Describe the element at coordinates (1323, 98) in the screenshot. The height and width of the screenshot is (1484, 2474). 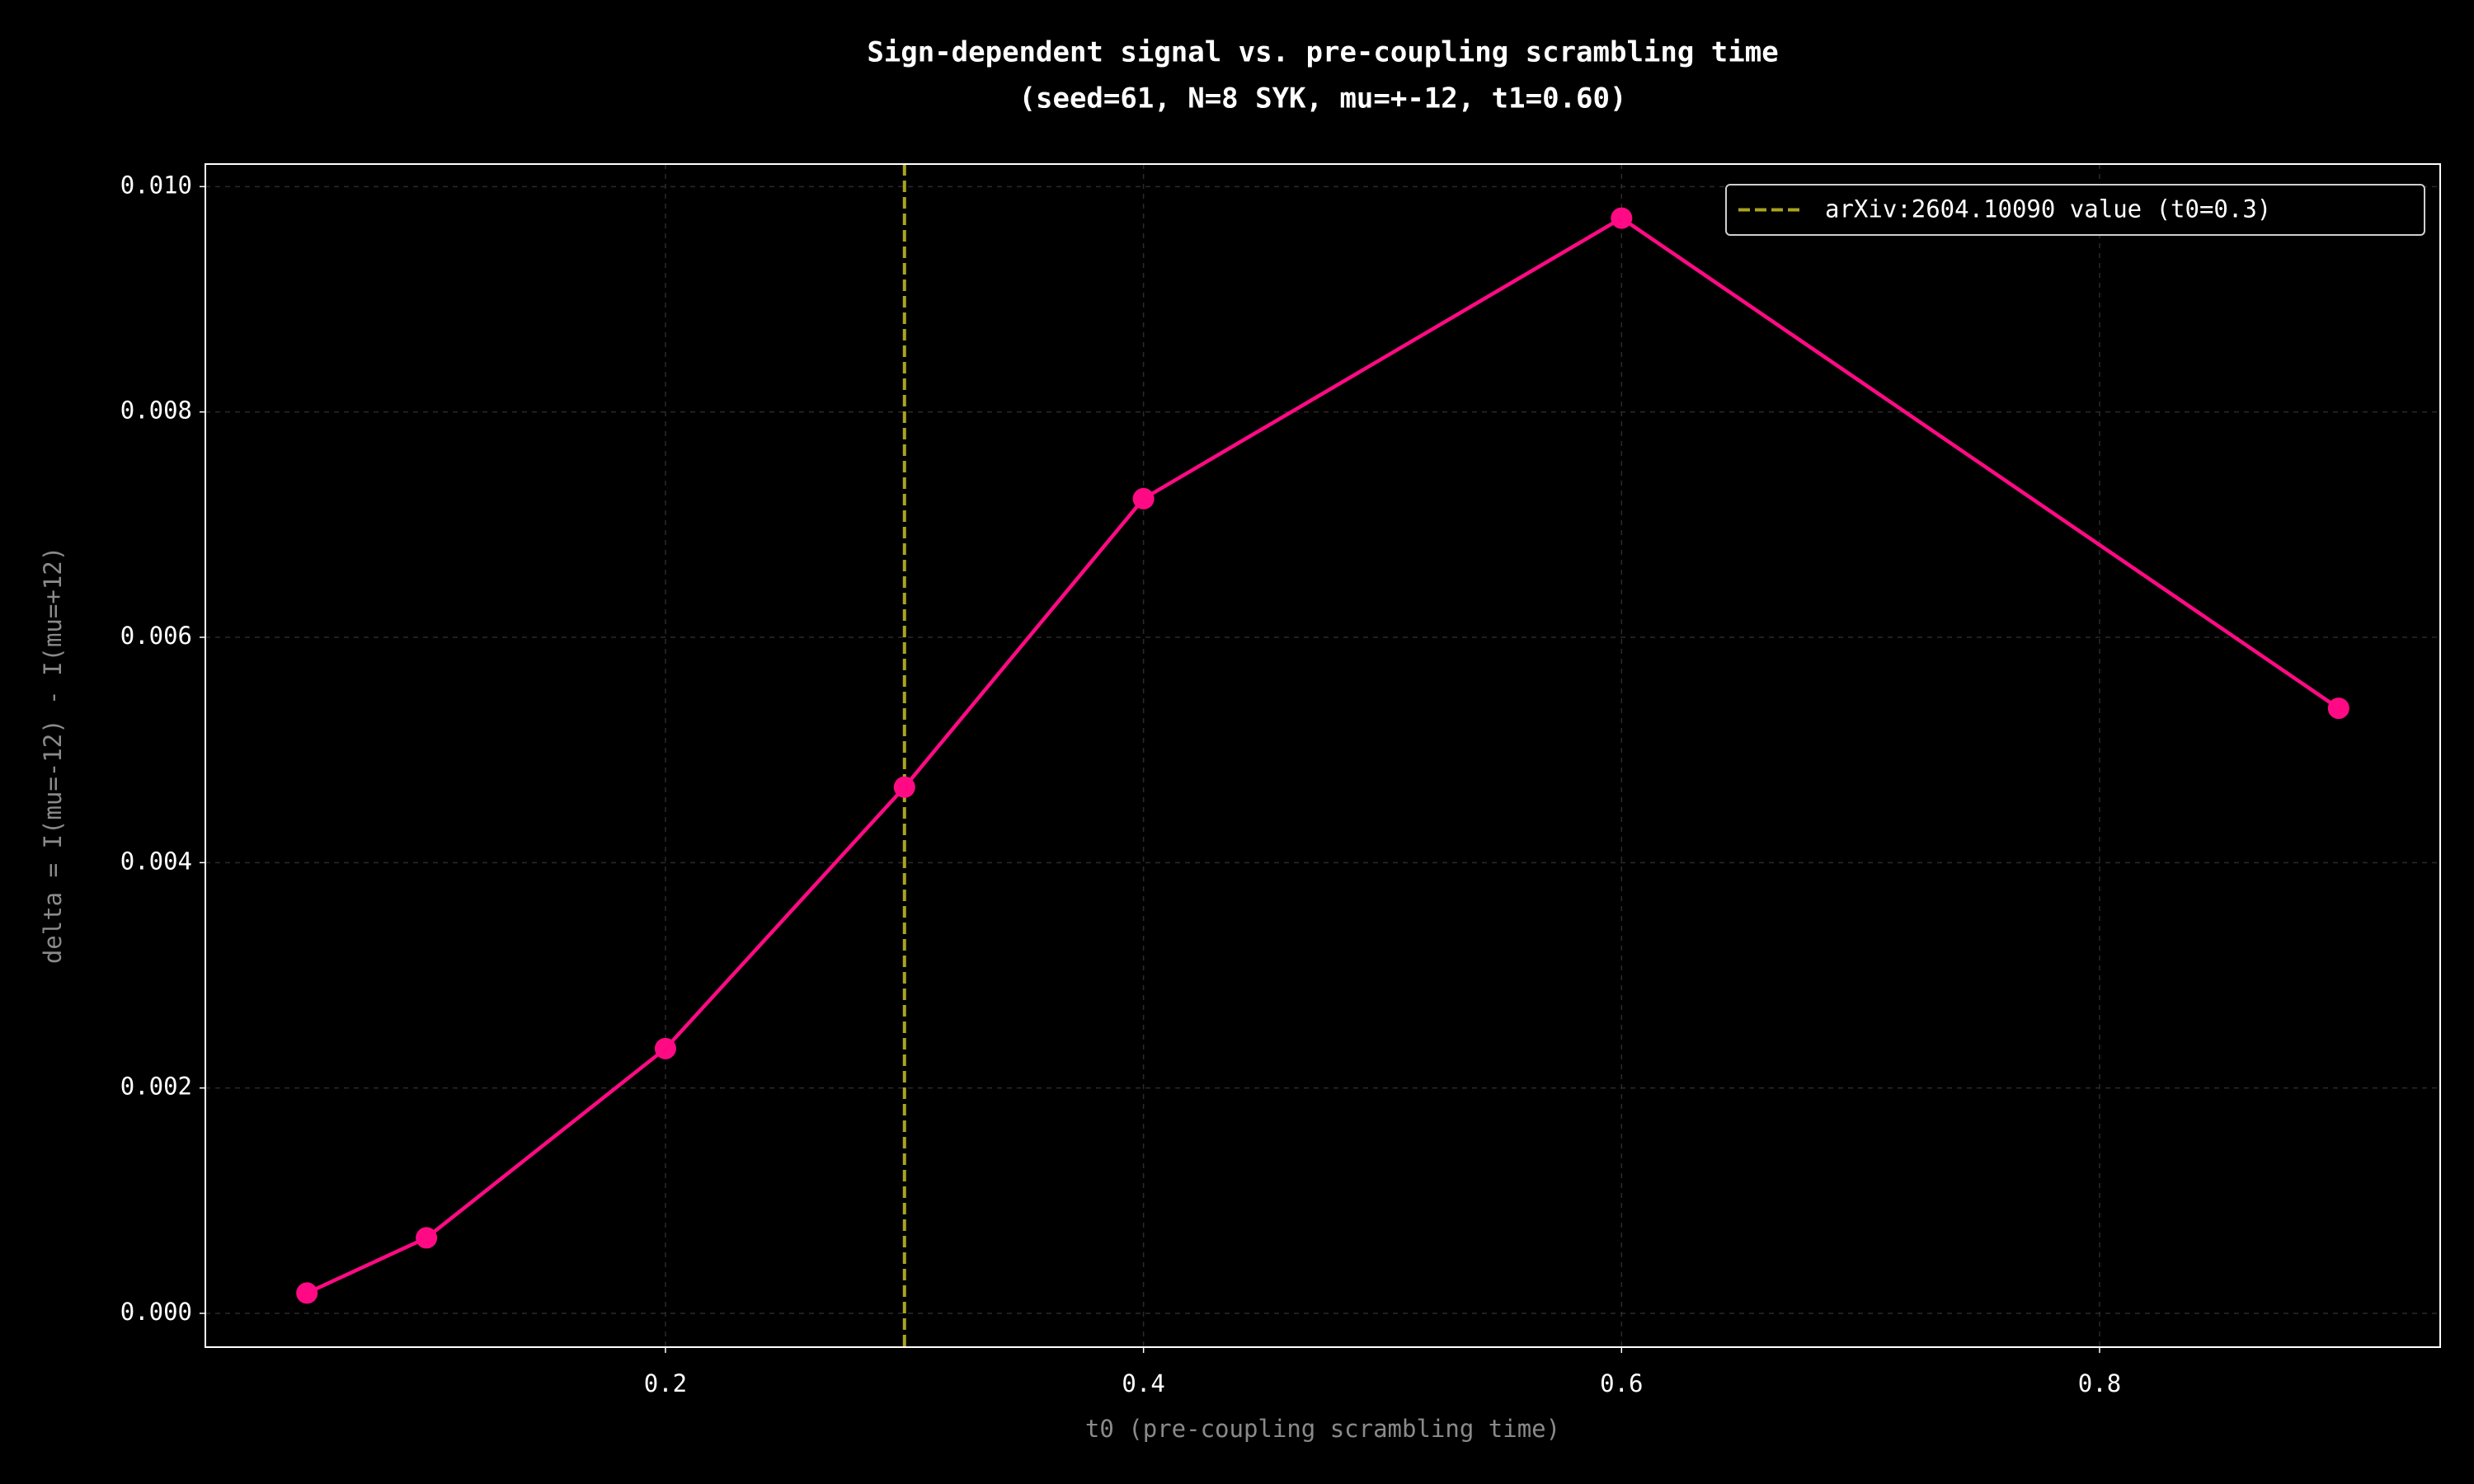
I see `chart-title: (seed=61, N=8 SYK, mu=+-12, t1=0.60)` at that location.